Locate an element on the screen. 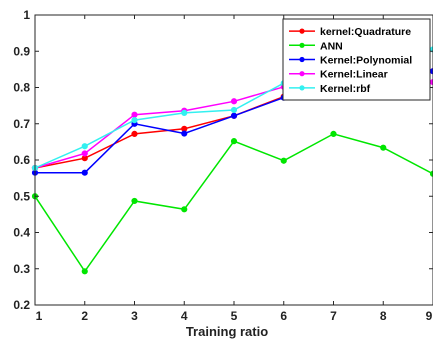 The height and width of the screenshot is (343, 433). series-0-point is located at coordinates (134, 133).